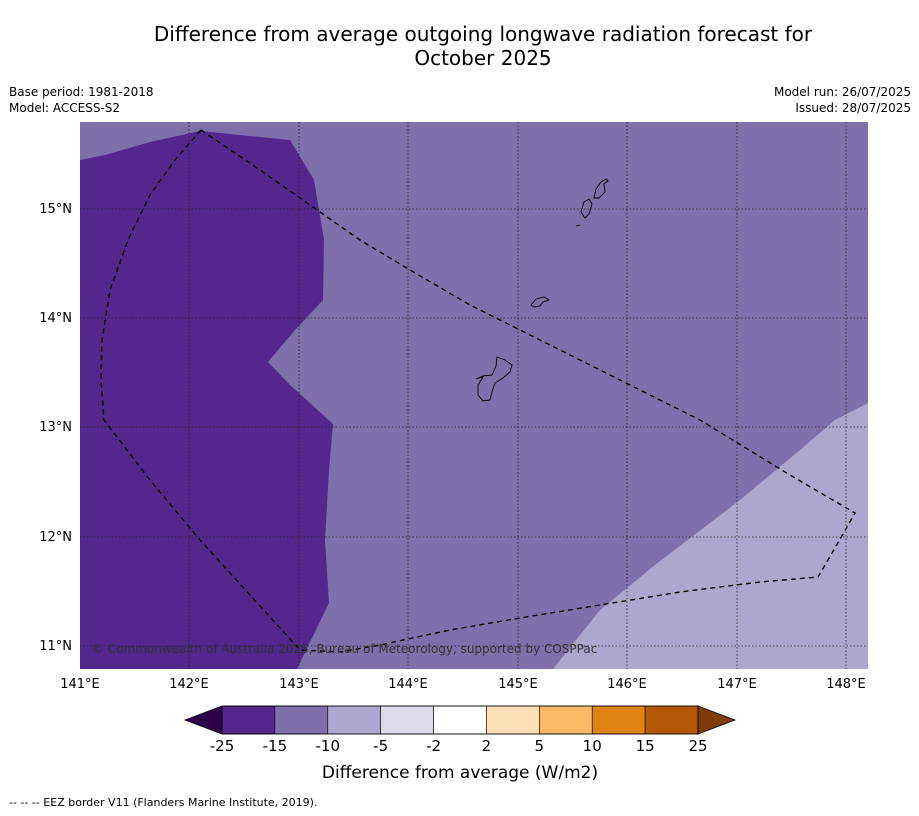 The width and height of the screenshot is (919, 816). What do you see at coordinates (55, 646) in the screenshot?
I see `lat-tick-label: 11°N` at bounding box center [55, 646].